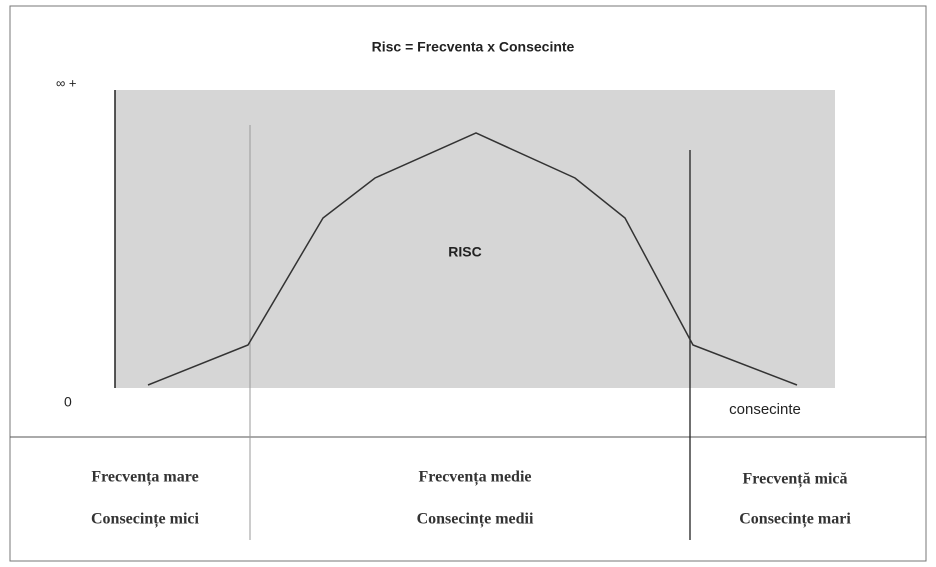  I want to click on zone-frequency: Frecvența medie, so click(475, 478).